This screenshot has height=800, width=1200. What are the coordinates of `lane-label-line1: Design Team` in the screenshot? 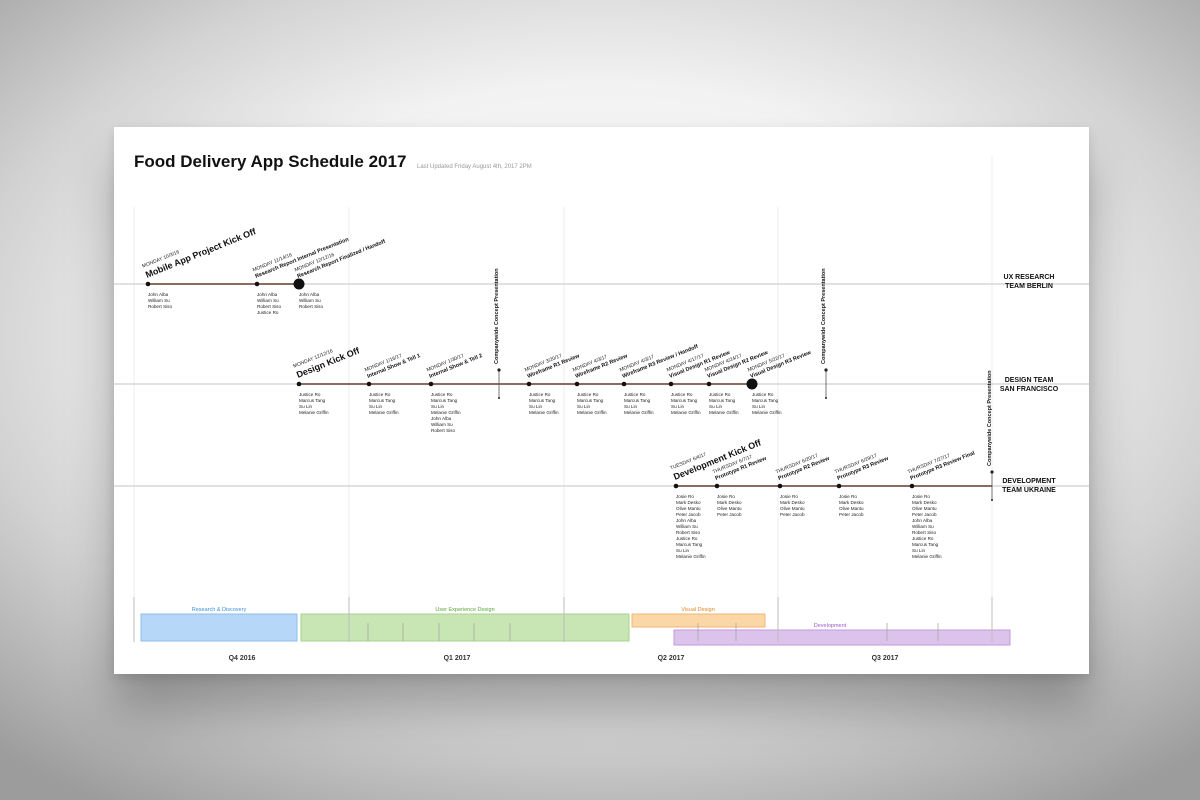 It's located at (1029, 380).